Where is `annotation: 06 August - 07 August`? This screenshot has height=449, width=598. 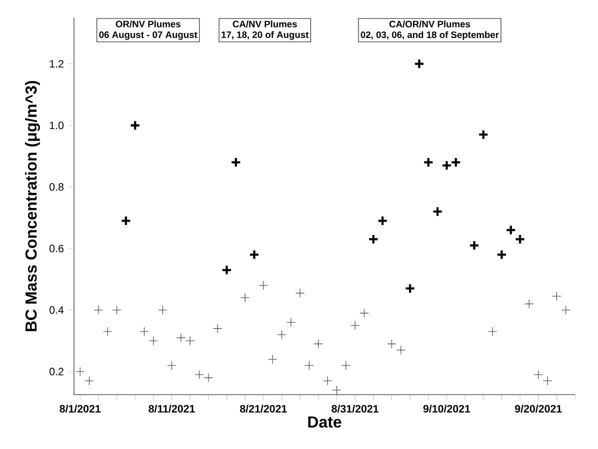
annotation: 06 August - 07 August is located at coordinates (148, 35).